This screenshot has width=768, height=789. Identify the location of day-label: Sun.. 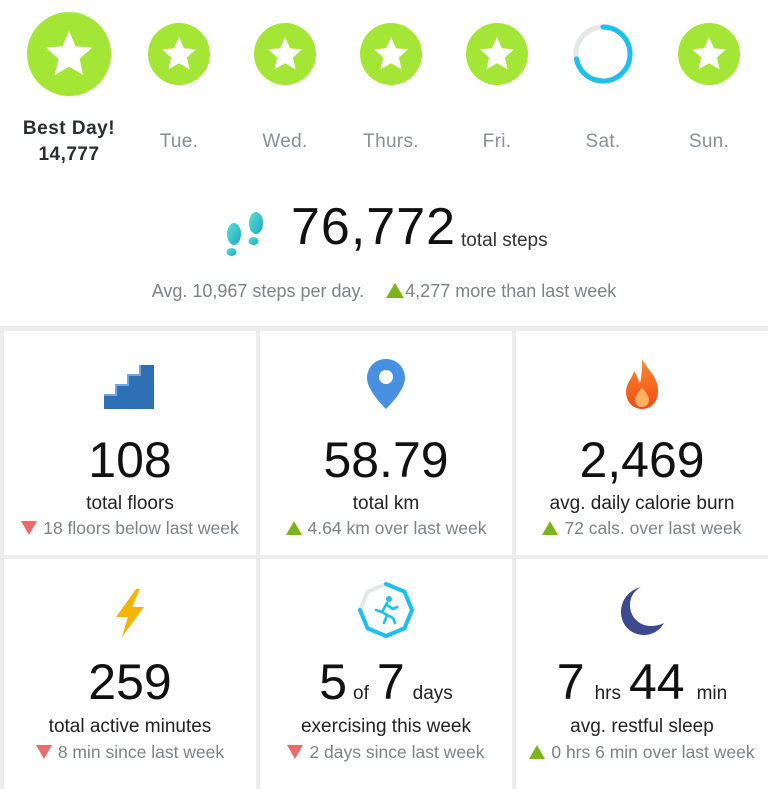
(709, 141).